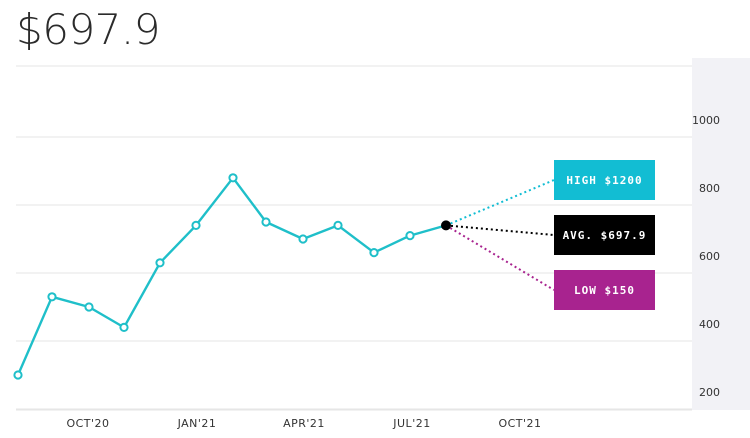 Image resolution: width=750 pixels, height=438 pixels. I want to click on high-label: HIGH $1200, so click(604, 180).